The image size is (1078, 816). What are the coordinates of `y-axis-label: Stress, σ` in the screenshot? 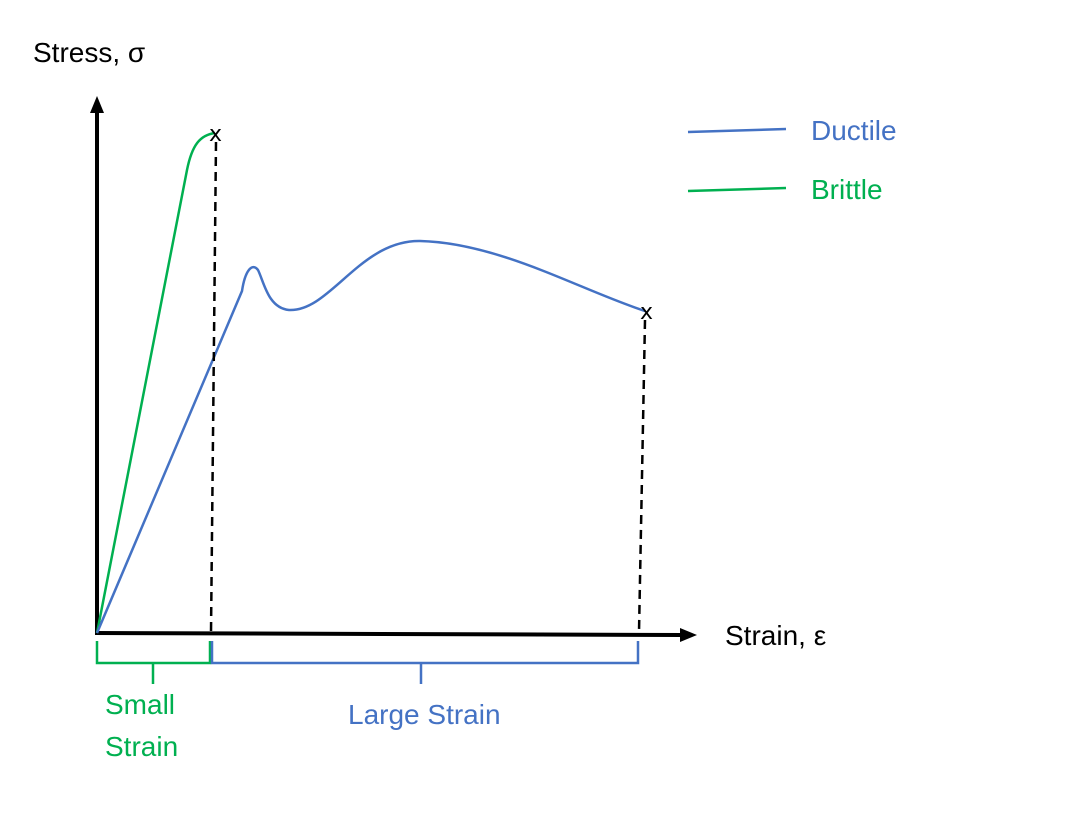 It's located at (89, 52).